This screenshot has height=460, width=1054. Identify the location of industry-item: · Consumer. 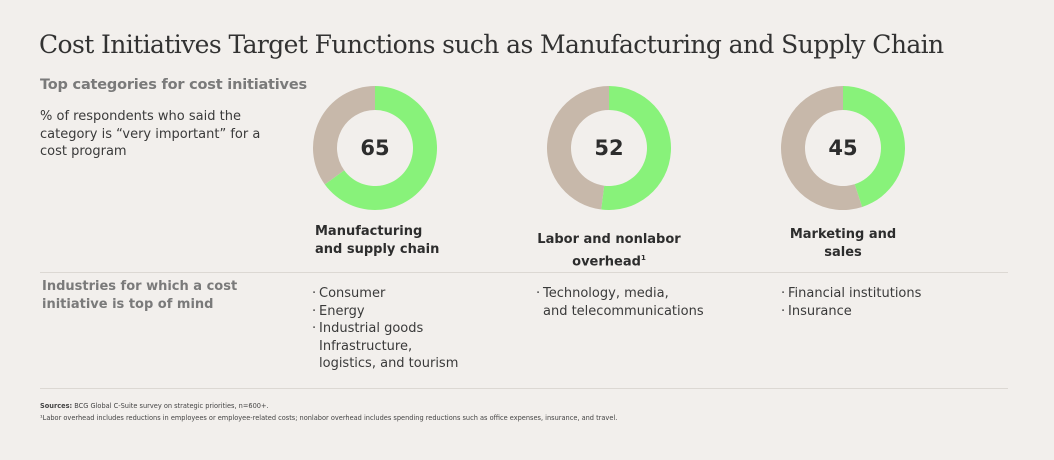
(385, 294).